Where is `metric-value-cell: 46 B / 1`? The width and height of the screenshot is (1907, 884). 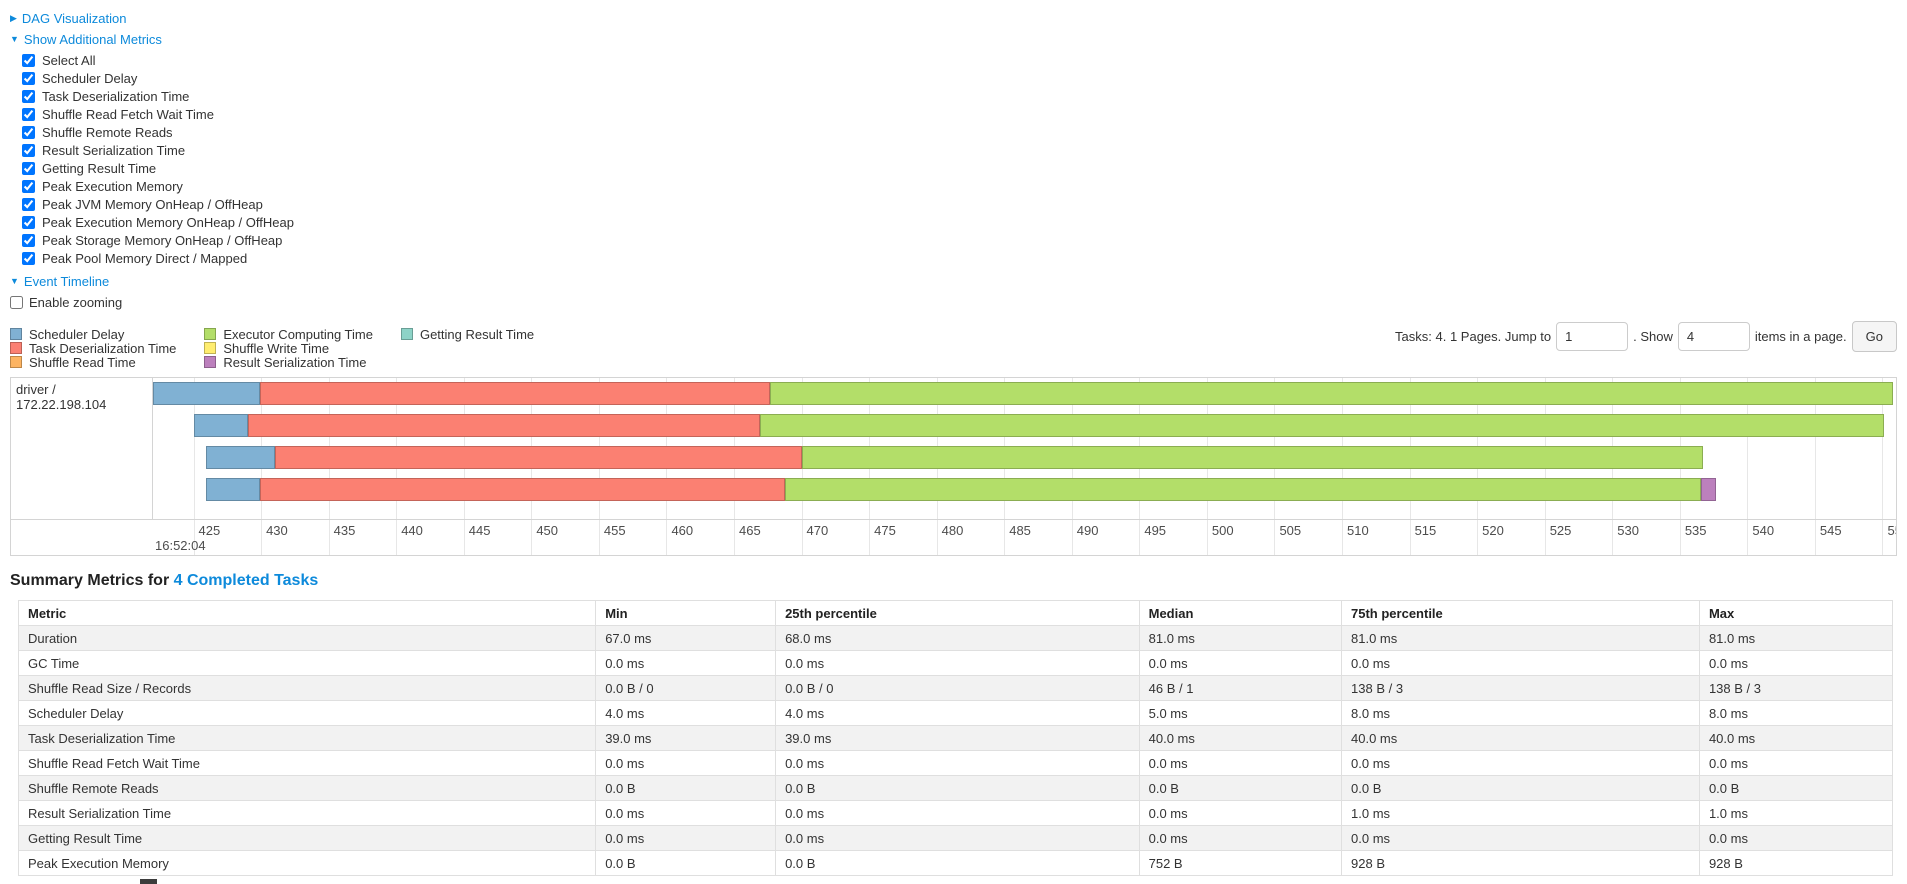 metric-value-cell: 46 B / 1 is located at coordinates (1240, 688).